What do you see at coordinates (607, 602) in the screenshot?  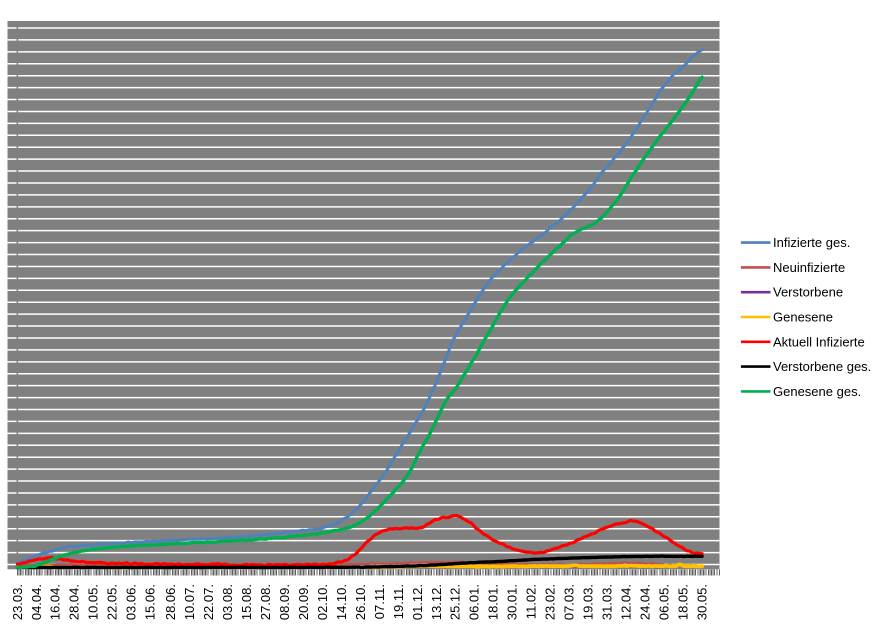 I see `svg-text: 31.03.` at bounding box center [607, 602].